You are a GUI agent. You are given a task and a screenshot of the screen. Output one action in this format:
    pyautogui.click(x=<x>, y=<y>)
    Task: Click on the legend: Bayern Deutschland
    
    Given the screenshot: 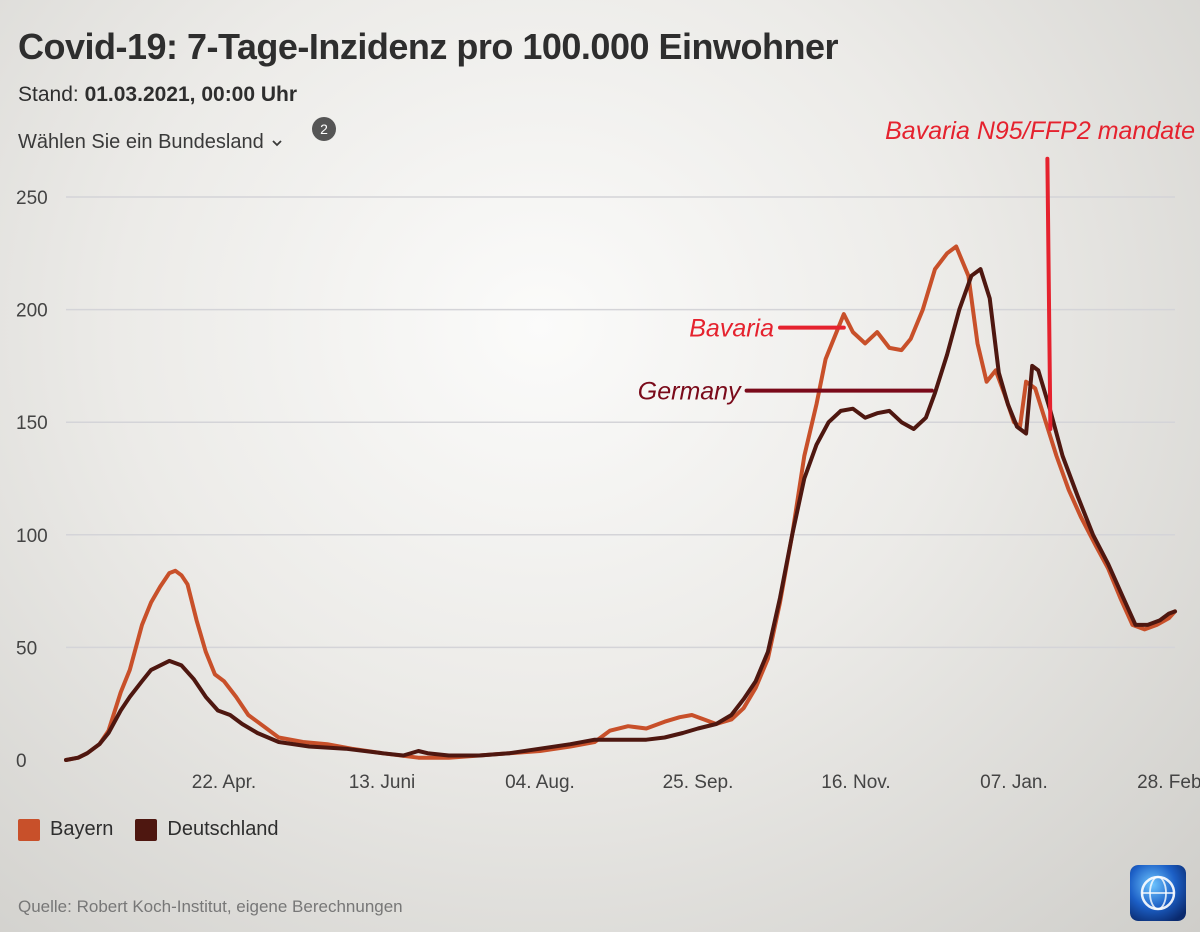 What is the action you would take?
    pyautogui.click(x=148, y=829)
    